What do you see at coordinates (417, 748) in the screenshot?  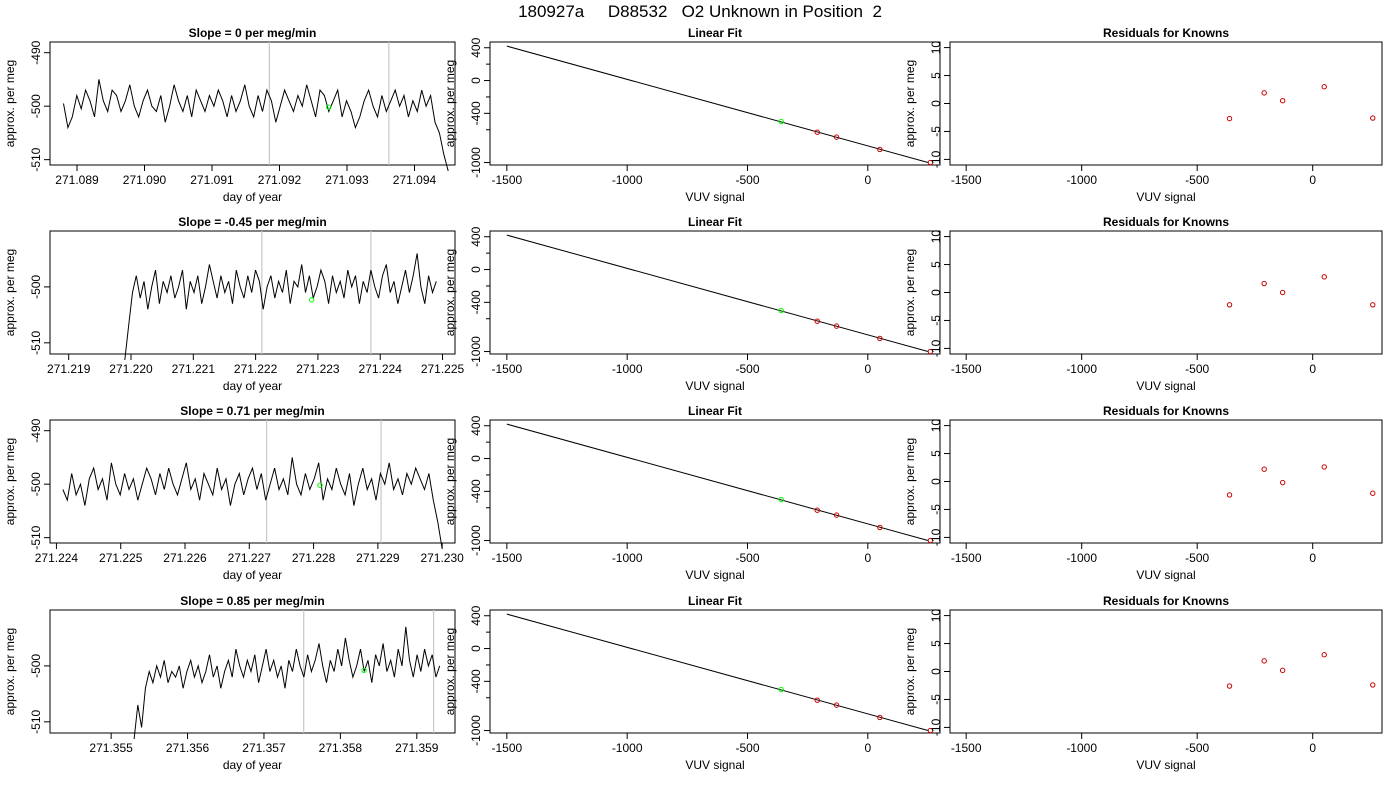 I see `time-series-4-xtick-label: 271.359` at bounding box center [417, 748].